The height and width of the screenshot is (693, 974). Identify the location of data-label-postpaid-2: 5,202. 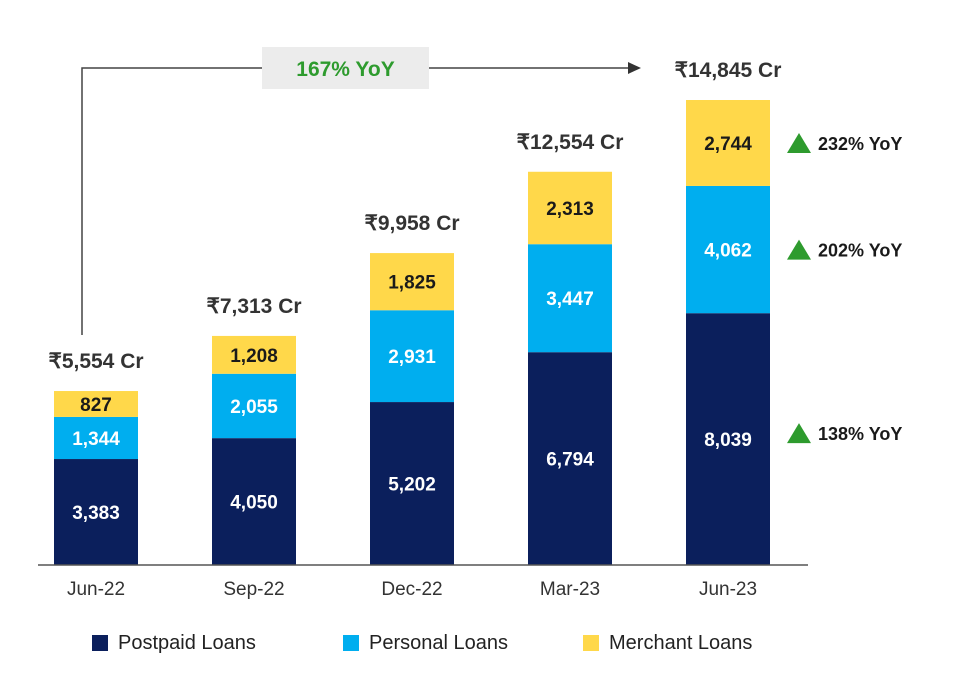
(412, 485).